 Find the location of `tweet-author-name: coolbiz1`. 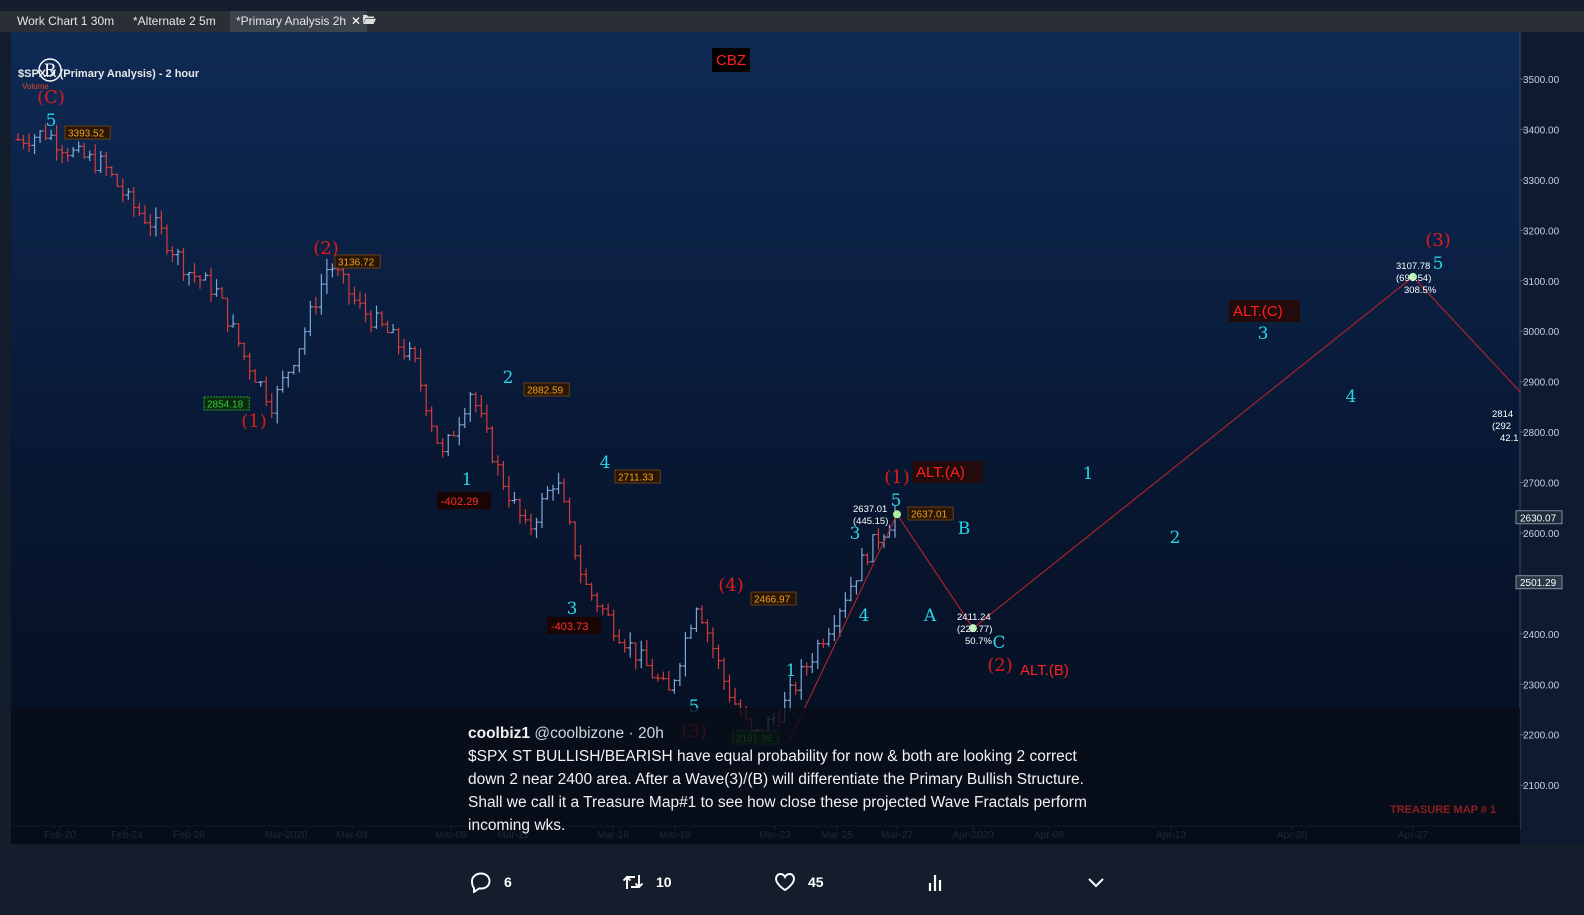

tweet-author-name: coolbiz1 is located at coordinates (499, 733).